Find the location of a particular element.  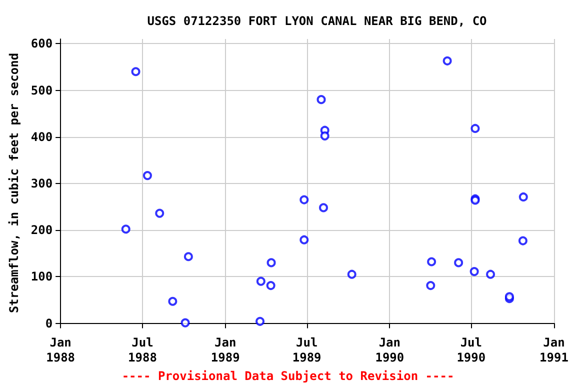

y-tick-label: 500 is located at coordinates (41, 90).